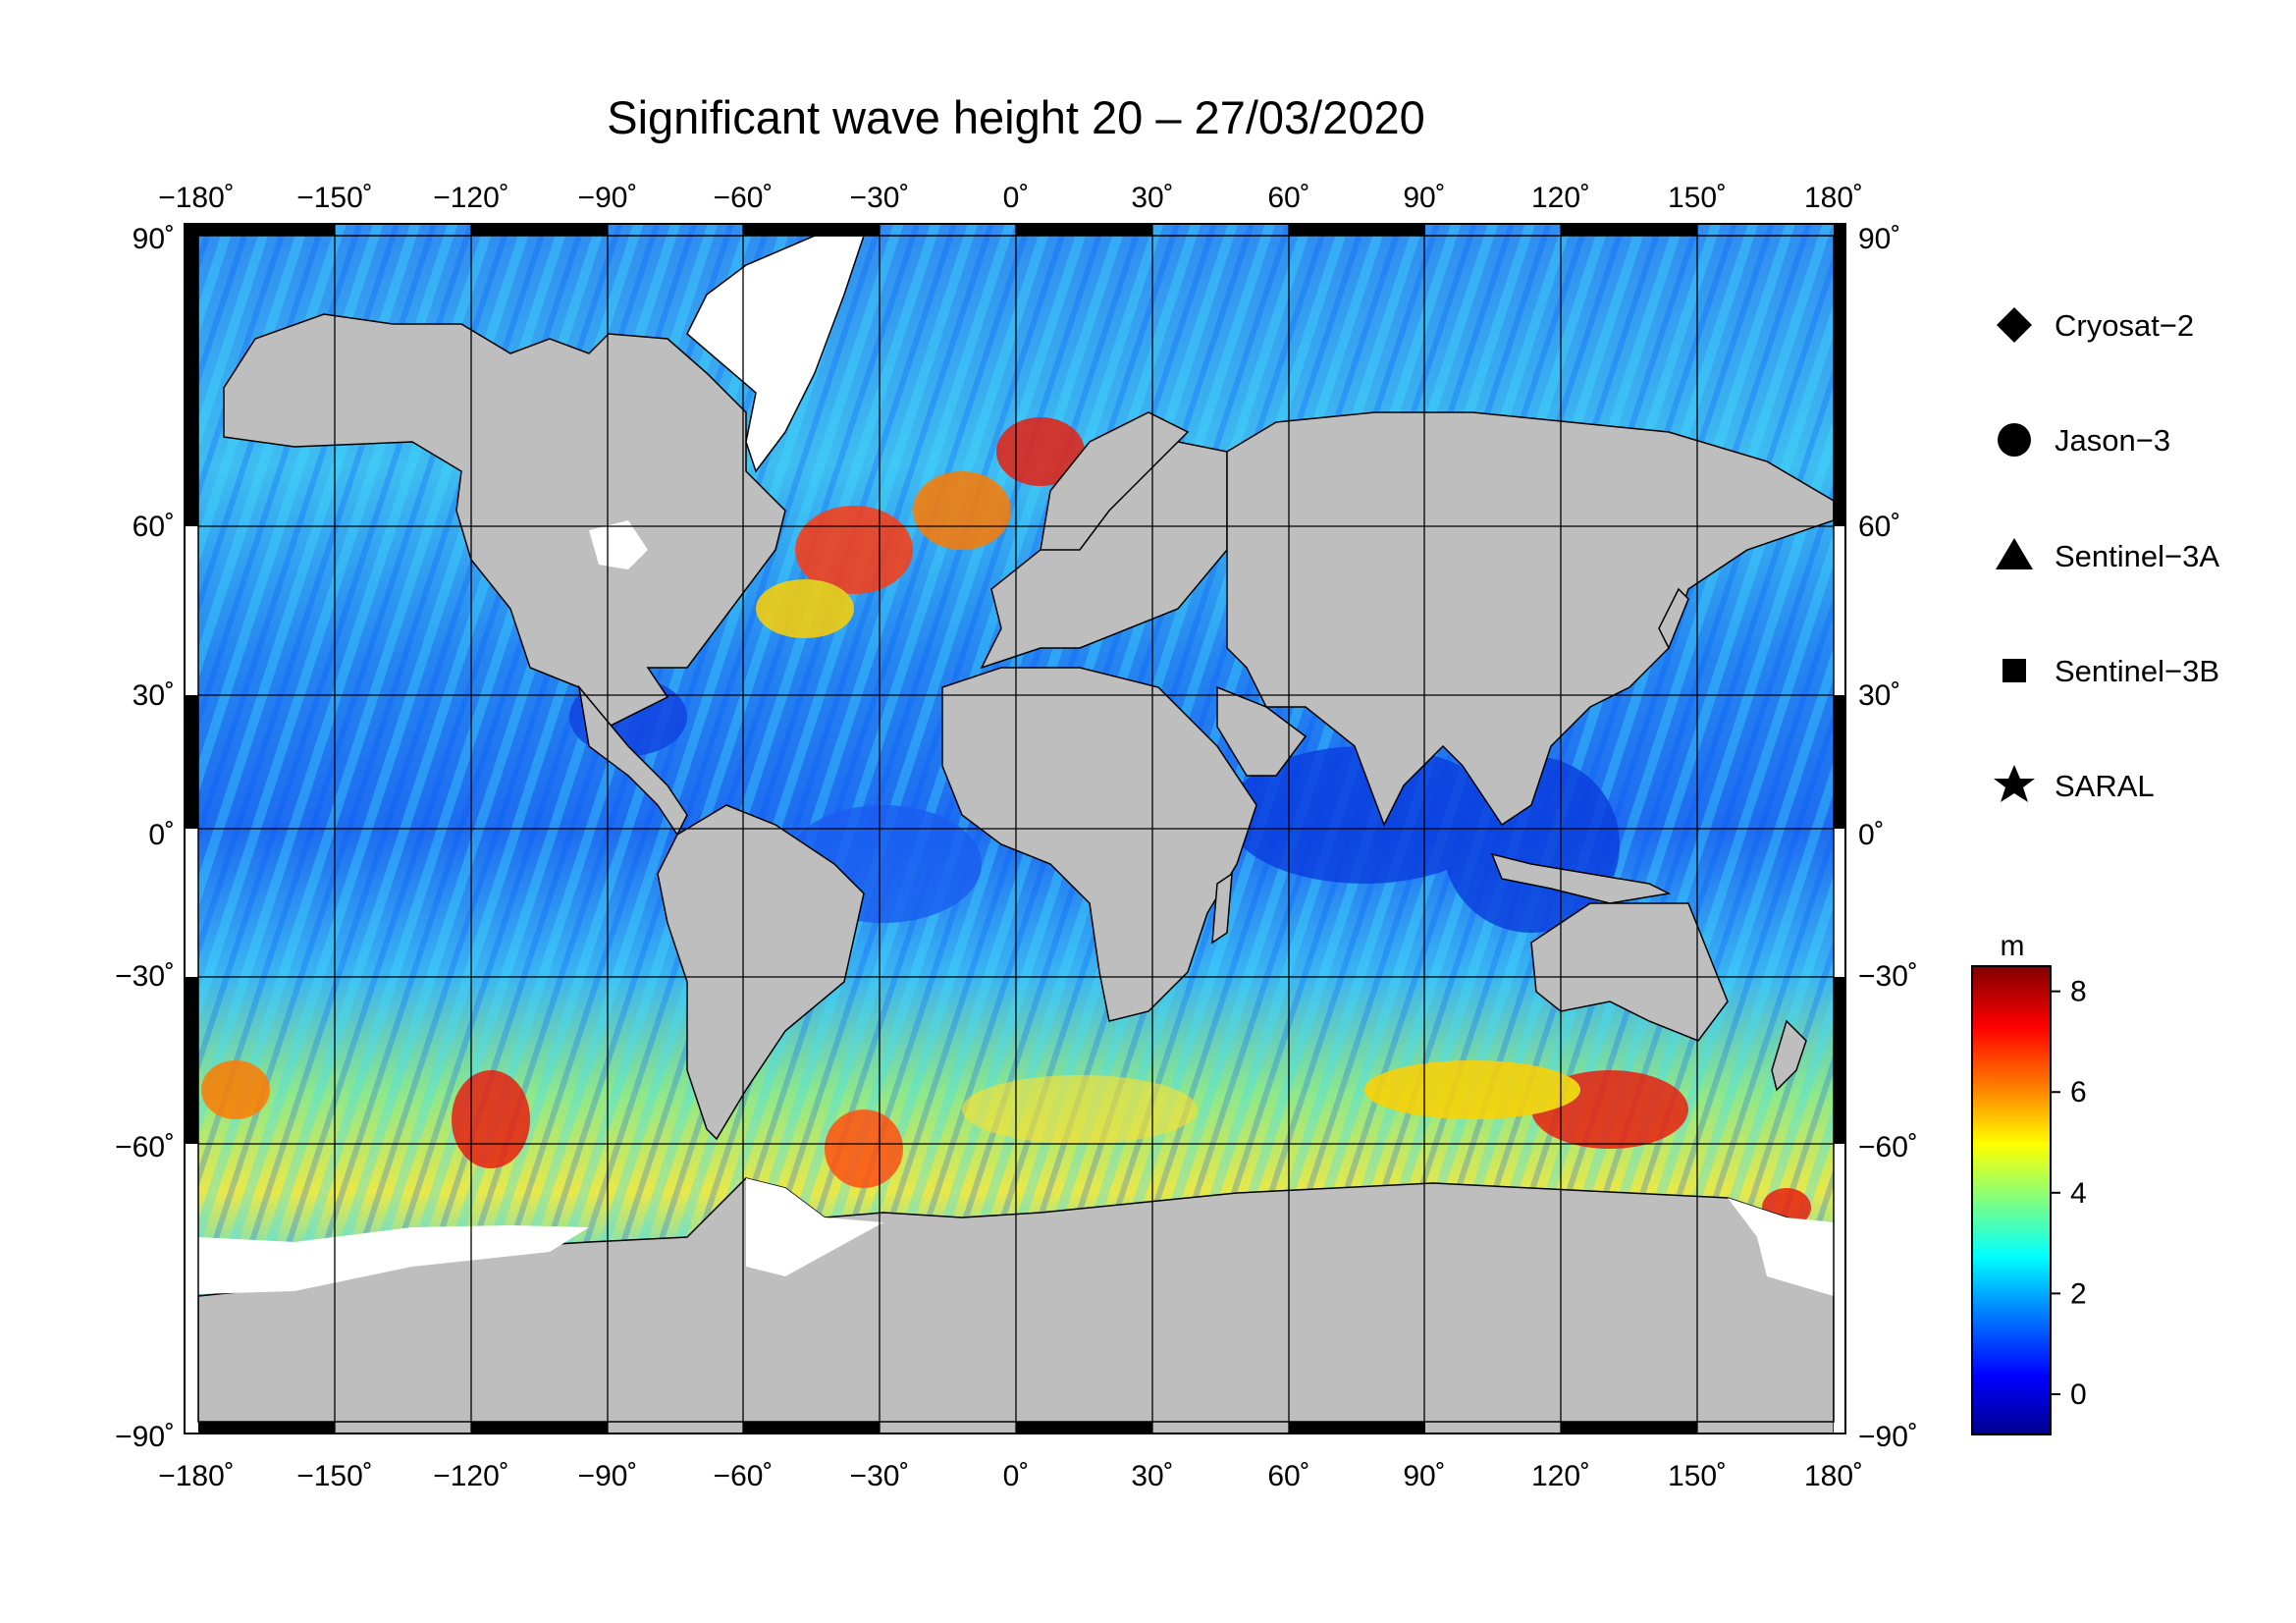 Image resolution: width=2296 pixels, height=1623 pixels. What do you see at coordinates (2012, 1200) in the screenshot?
I see `colorbar-gradient-bar` at bounding box center [2012, 1200].